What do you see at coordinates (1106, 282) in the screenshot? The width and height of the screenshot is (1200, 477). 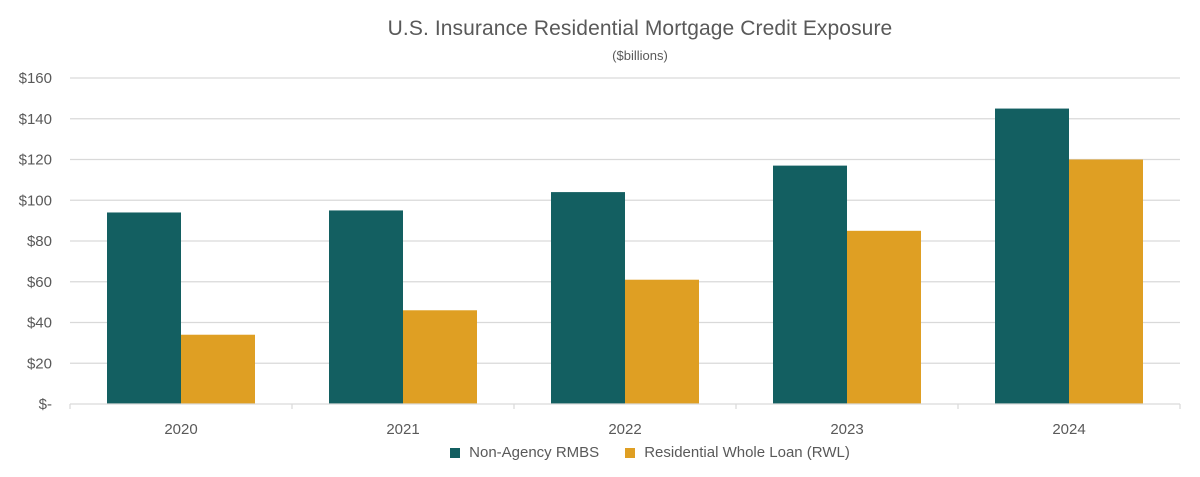 I see `bar-2024-rwl` at bounding box center [1106, 282].